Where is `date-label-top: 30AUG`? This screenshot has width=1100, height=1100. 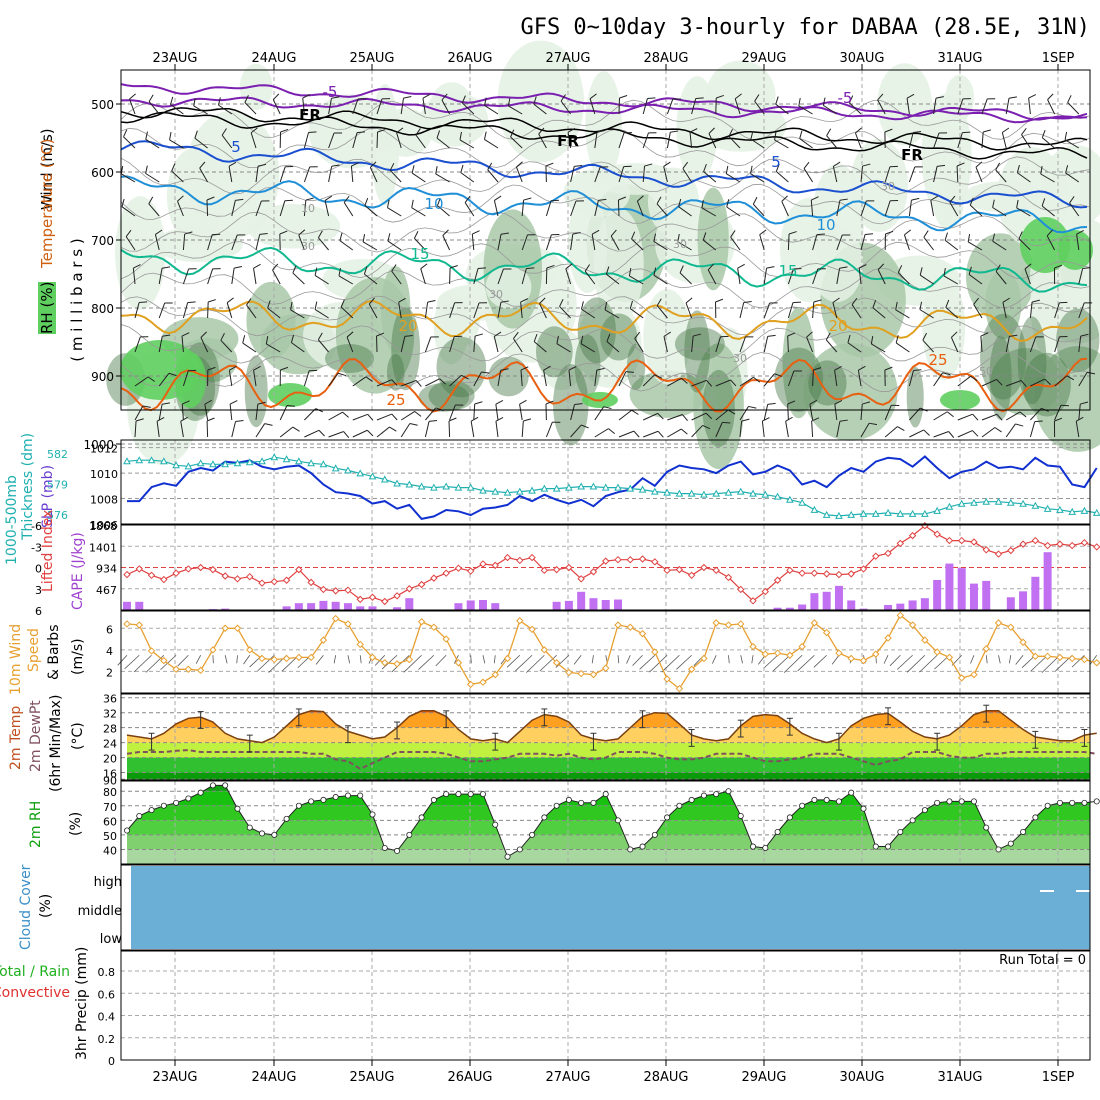
date-label-top: 30AUG is located at coordinates (861, 58).